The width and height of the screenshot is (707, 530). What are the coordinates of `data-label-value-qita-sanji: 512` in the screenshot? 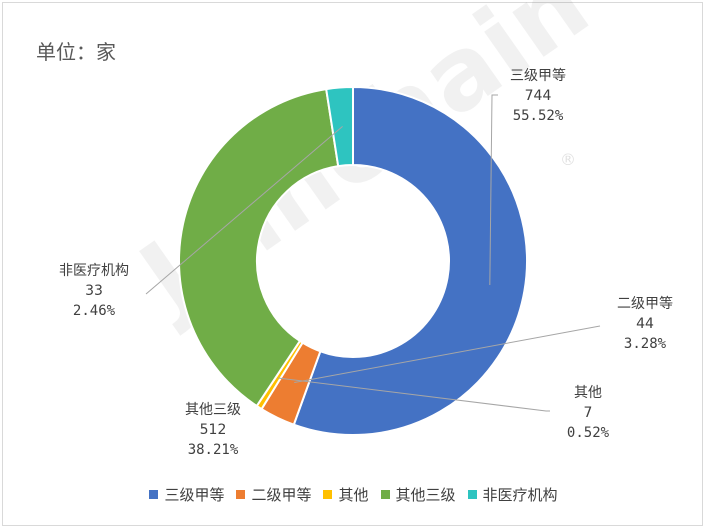 It's located at (213, 430).